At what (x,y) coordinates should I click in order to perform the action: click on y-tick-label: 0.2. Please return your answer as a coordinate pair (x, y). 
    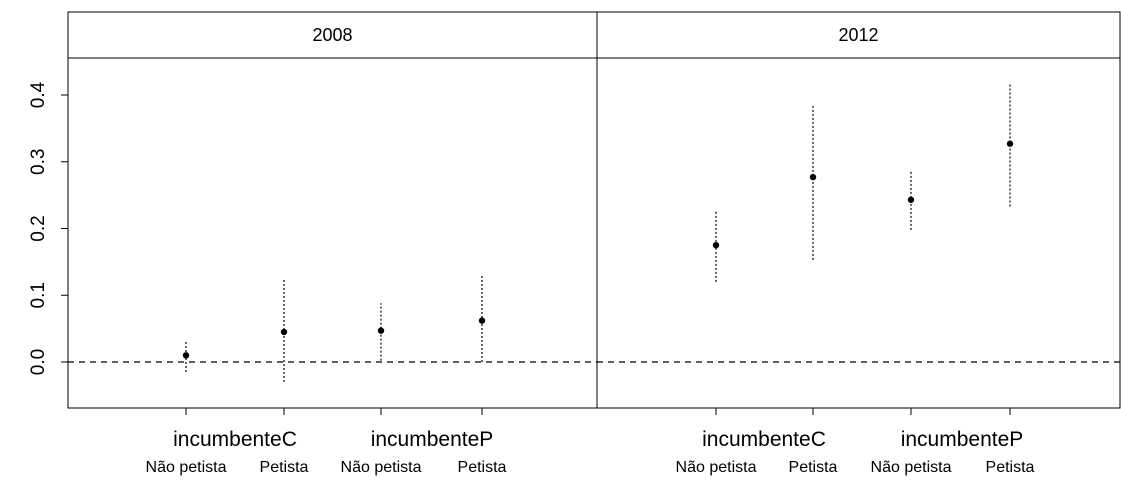
    Looking at the image, I should click on (38, 228).